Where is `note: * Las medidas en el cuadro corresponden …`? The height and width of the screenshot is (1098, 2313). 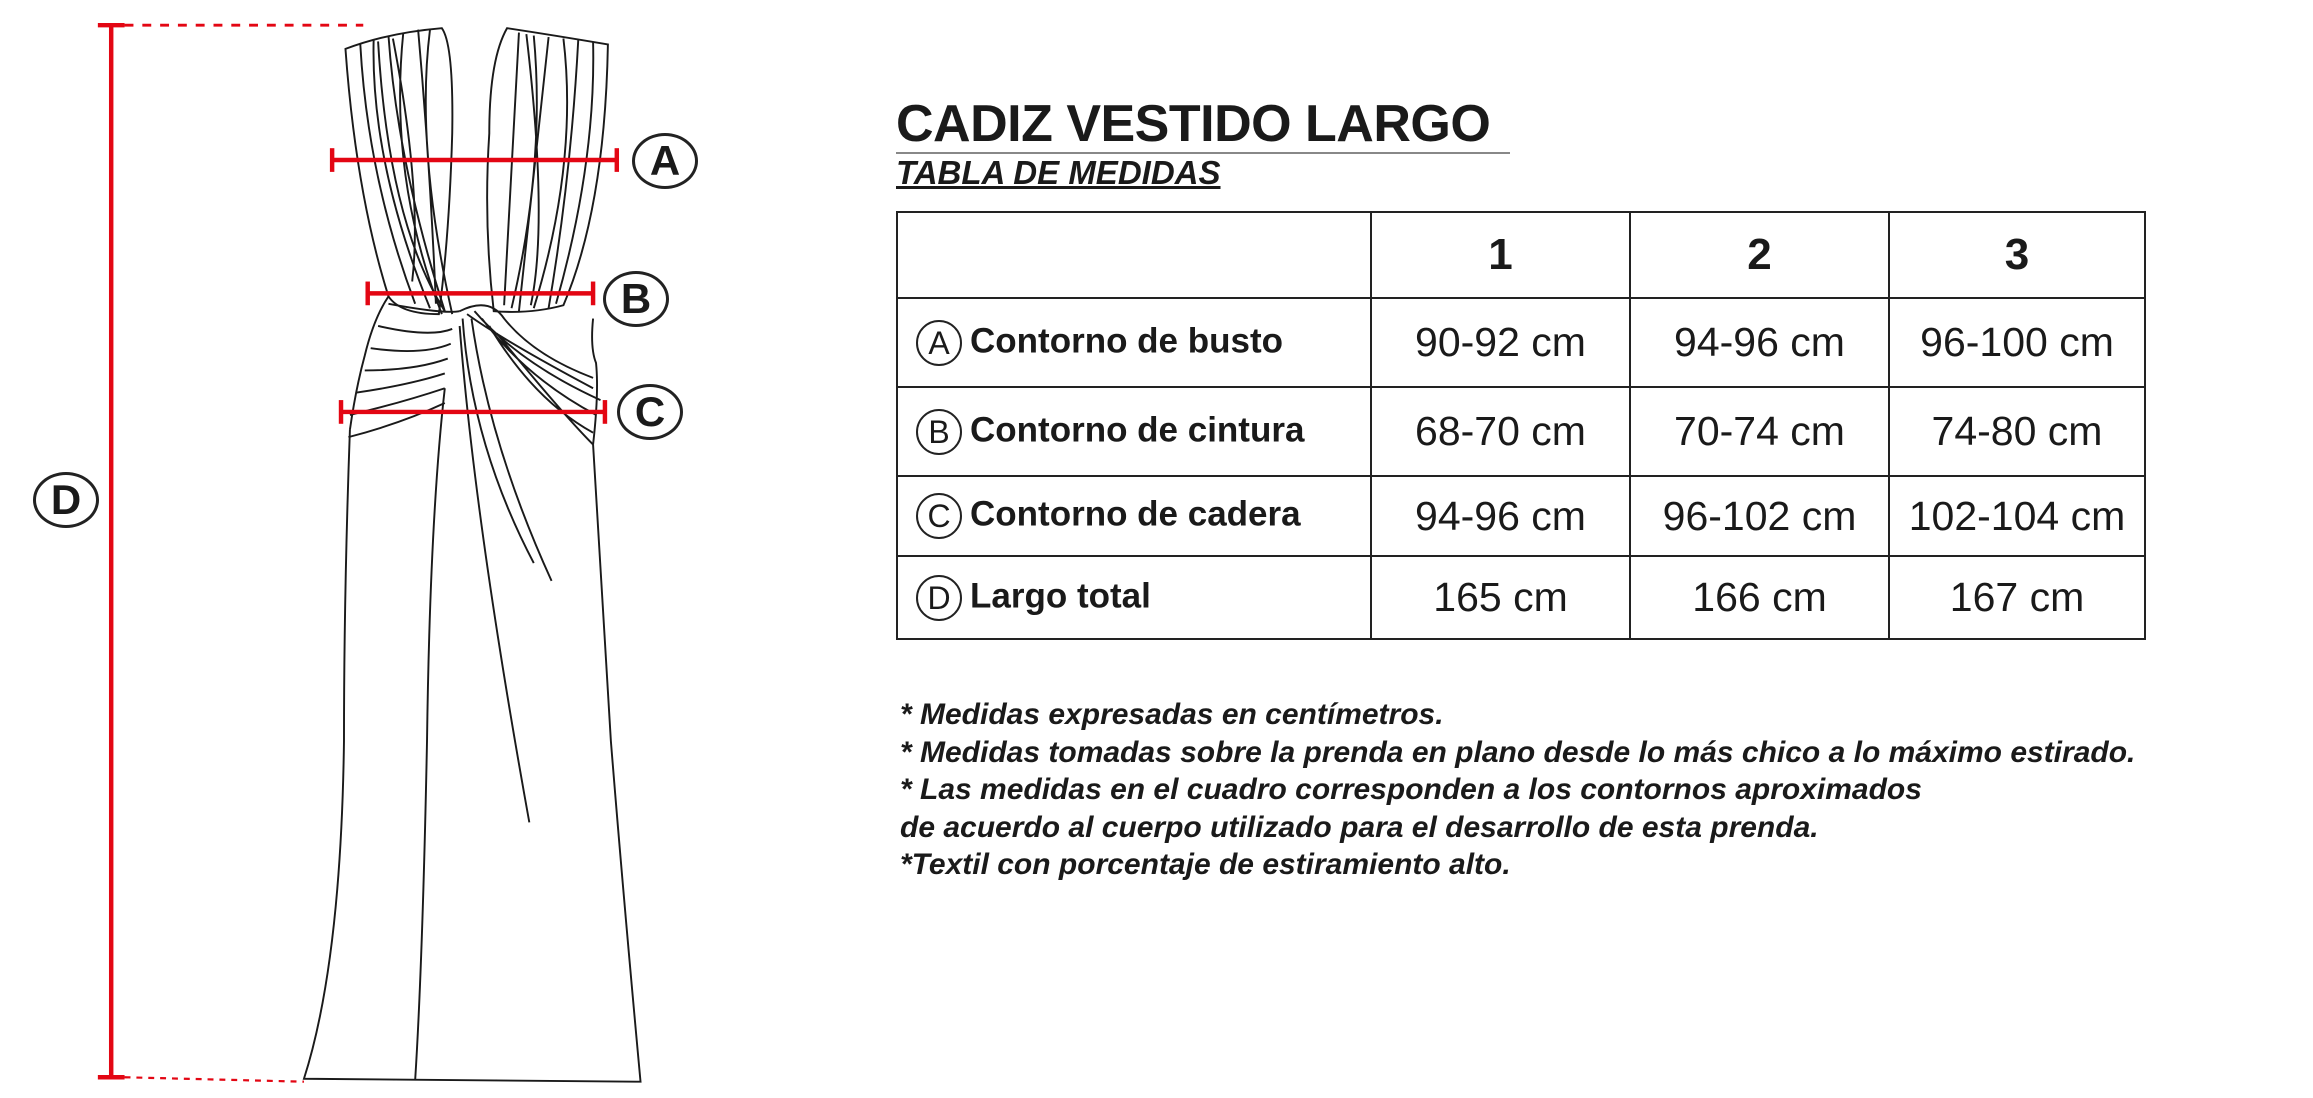
note: * Las medidas en el cuadro corresponden … is located at coordinates (1411, 789).